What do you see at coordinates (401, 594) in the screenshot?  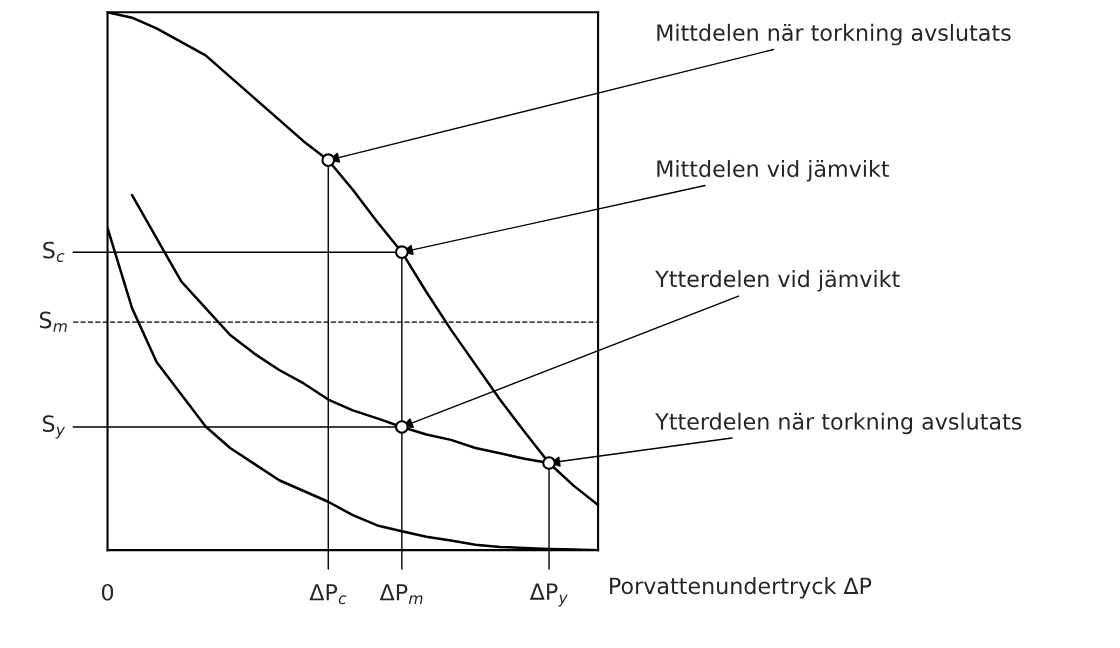 I see `x-tick-label: ΔP$_{m}$` at bounding box center [401, 594].